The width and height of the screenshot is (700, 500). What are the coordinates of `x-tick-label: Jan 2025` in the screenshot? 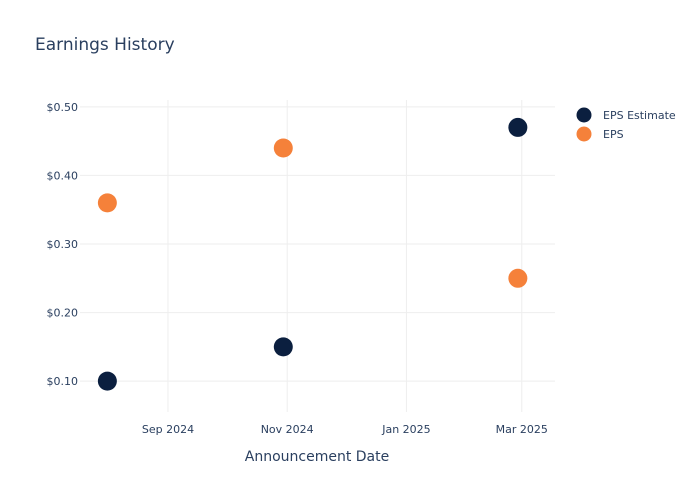 It's located at (405, 429).